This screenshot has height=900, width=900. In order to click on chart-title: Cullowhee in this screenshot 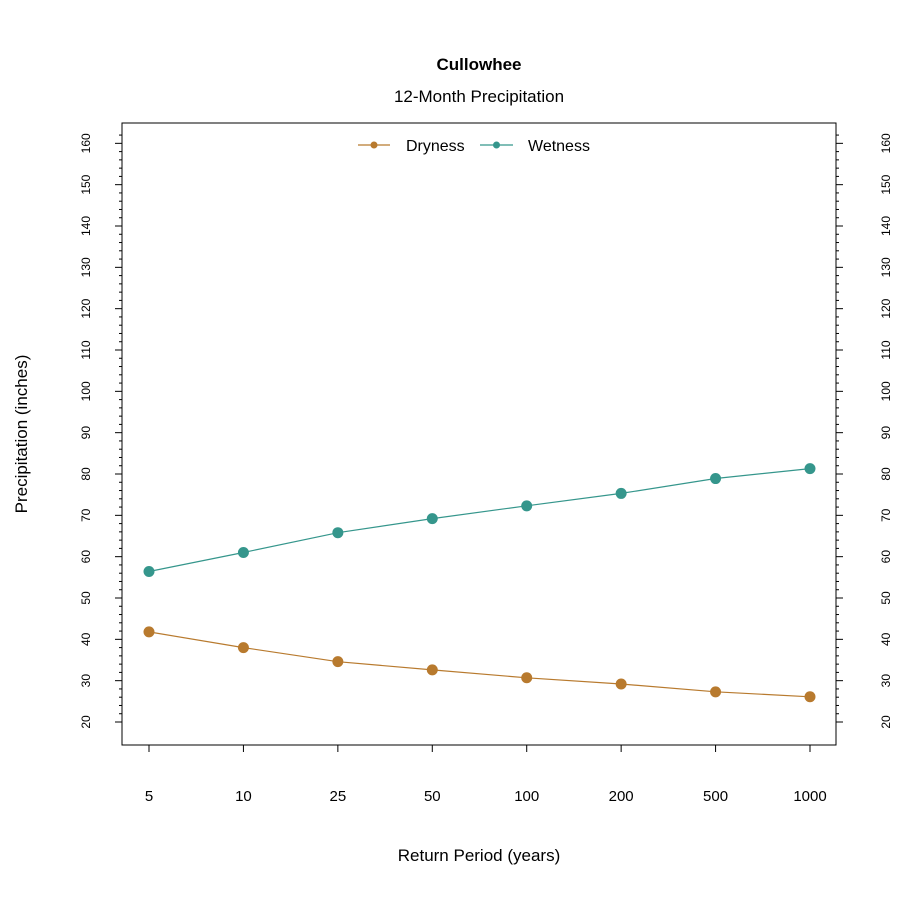, I will do `click(478, 64)`.